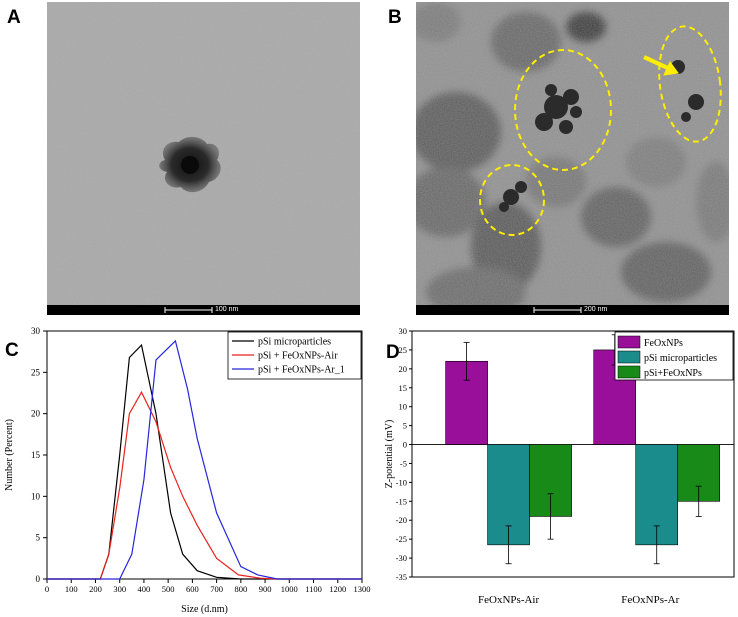 The width and height of the screenshot is (738, 617). Describe the element at coordinates (168, 589) in the screenshot. I see `x-tick-label: 500` at that location.